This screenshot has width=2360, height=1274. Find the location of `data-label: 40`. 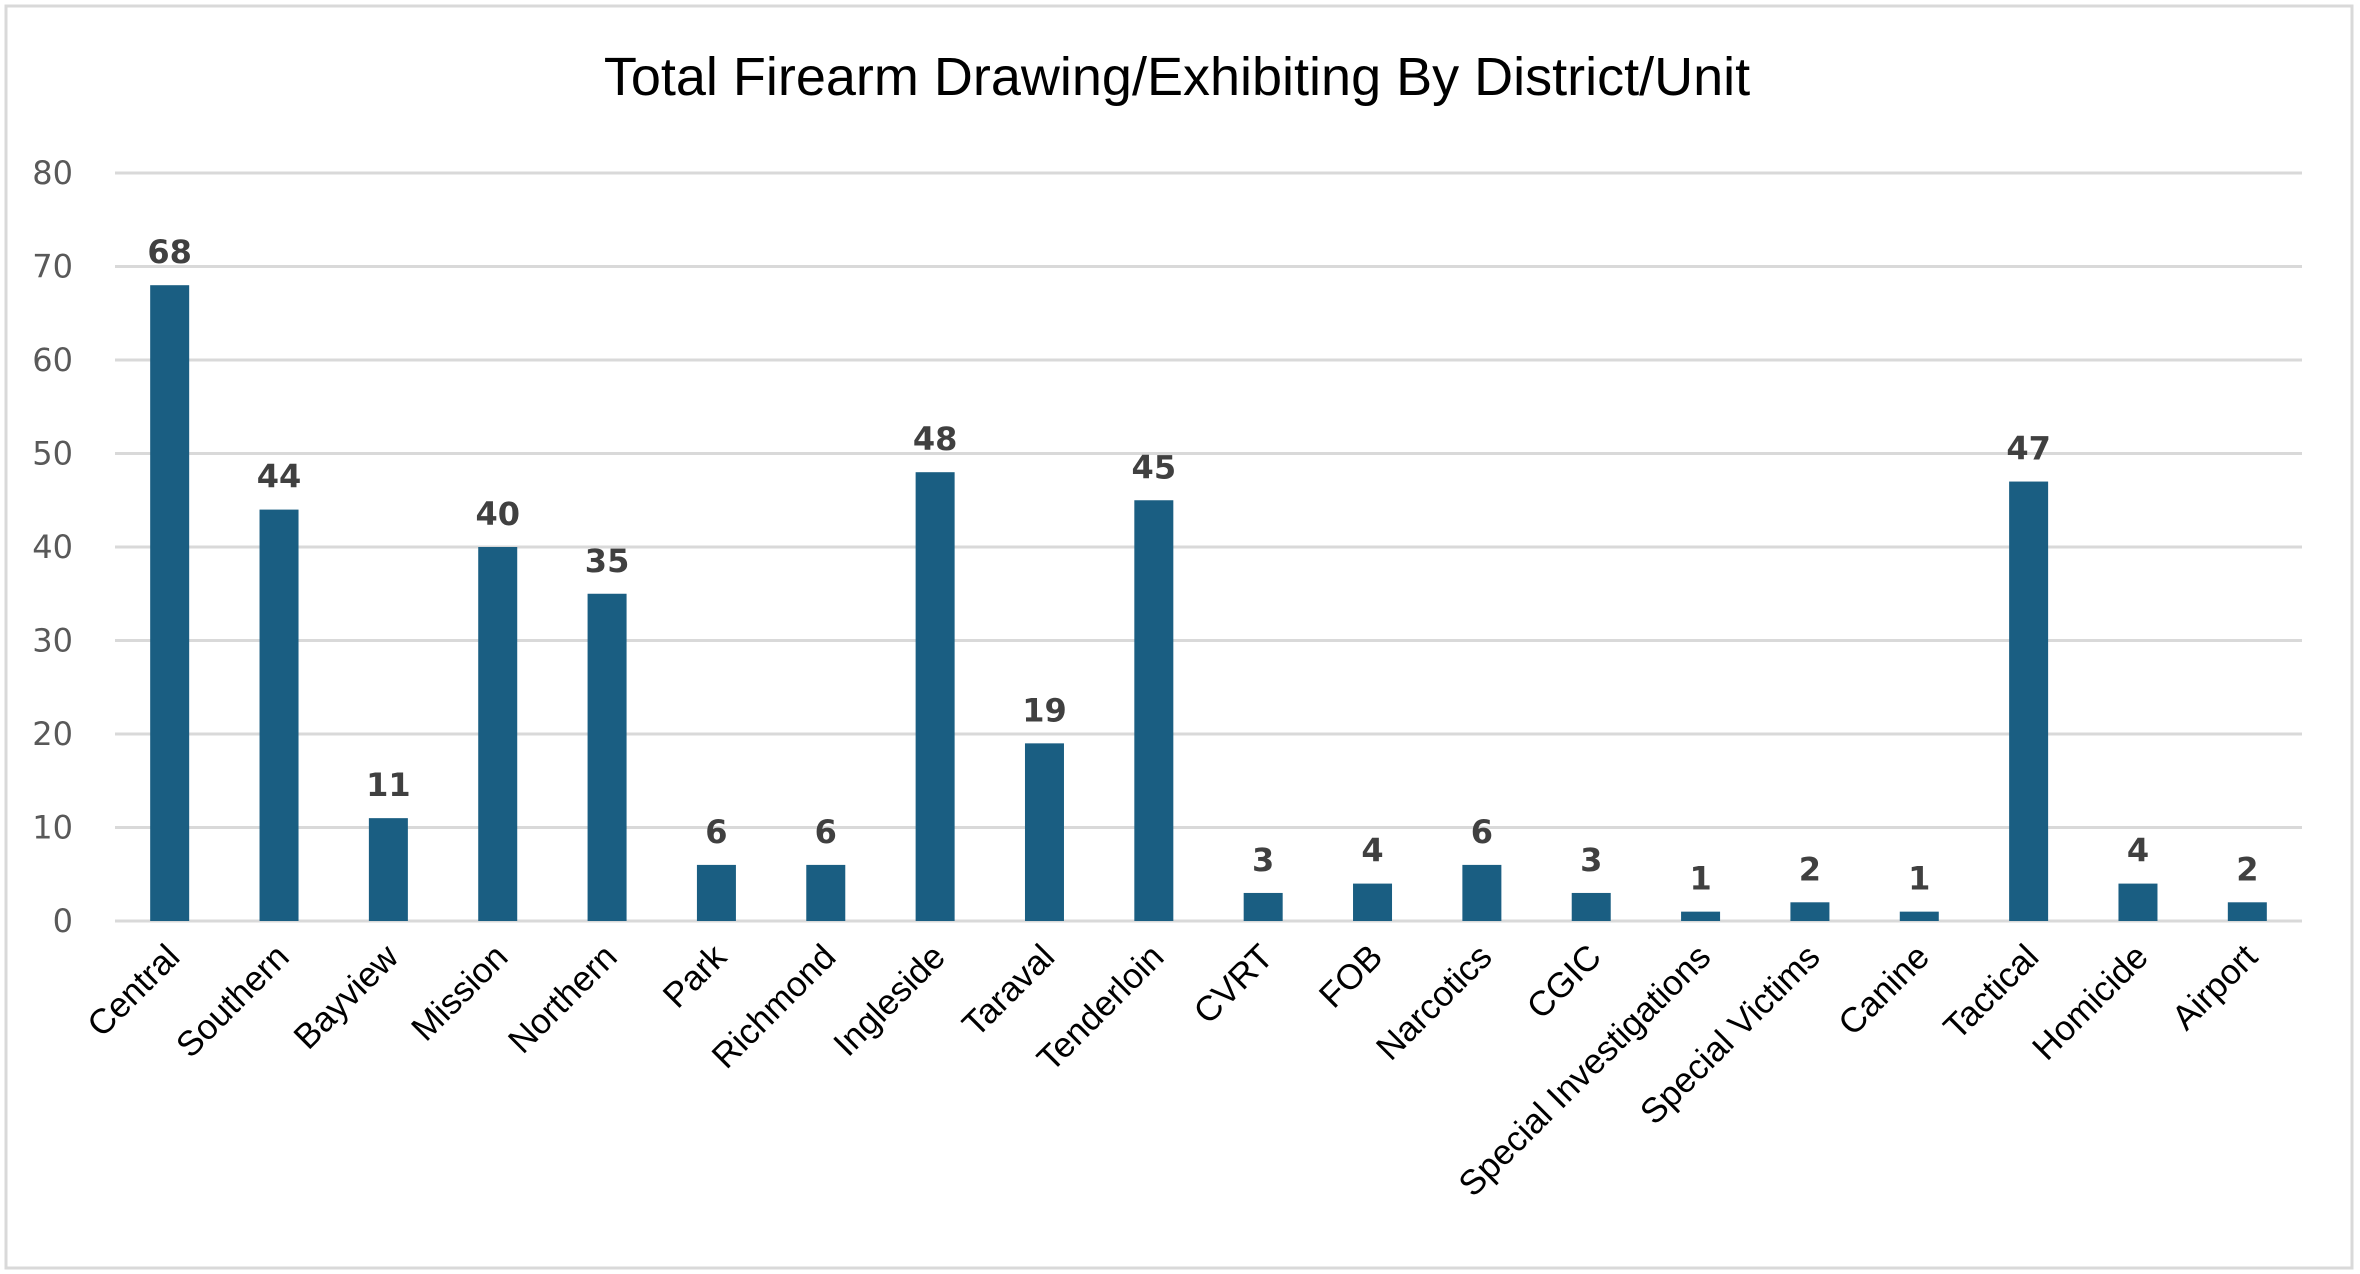

data-label: 40 is located at coordinates (497, 514).